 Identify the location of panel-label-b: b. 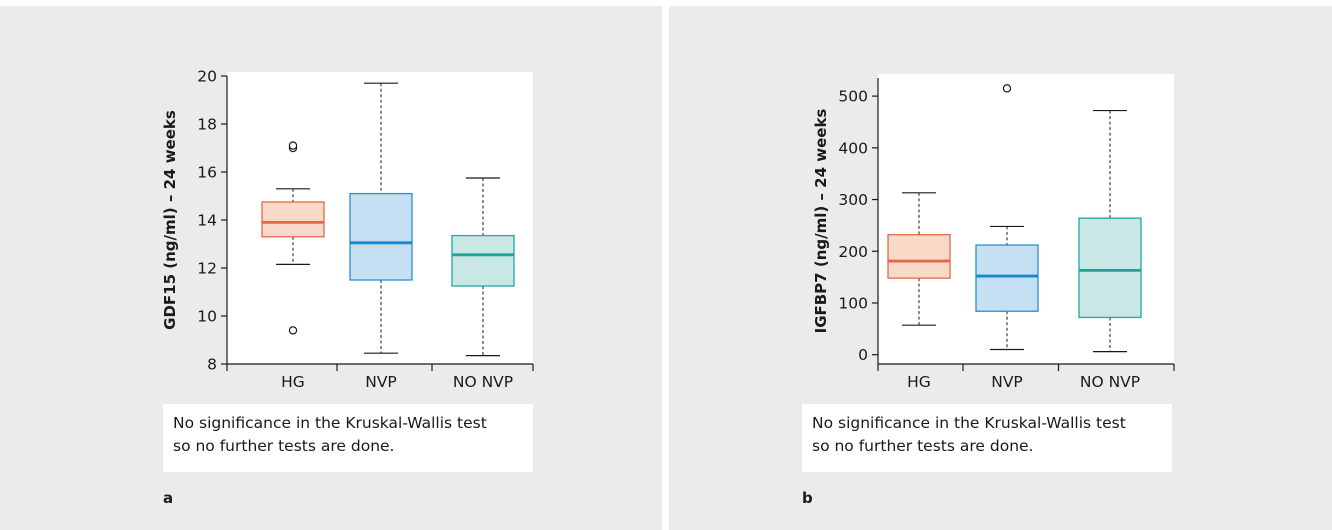
(807, 498).